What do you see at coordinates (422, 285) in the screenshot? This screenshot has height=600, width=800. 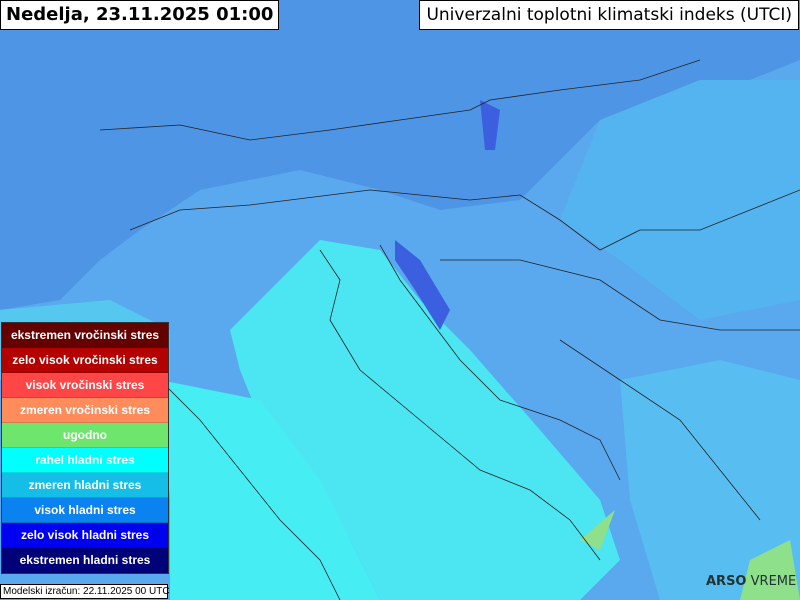 I see `dinaric-cold` at bounding box center [422, 285].